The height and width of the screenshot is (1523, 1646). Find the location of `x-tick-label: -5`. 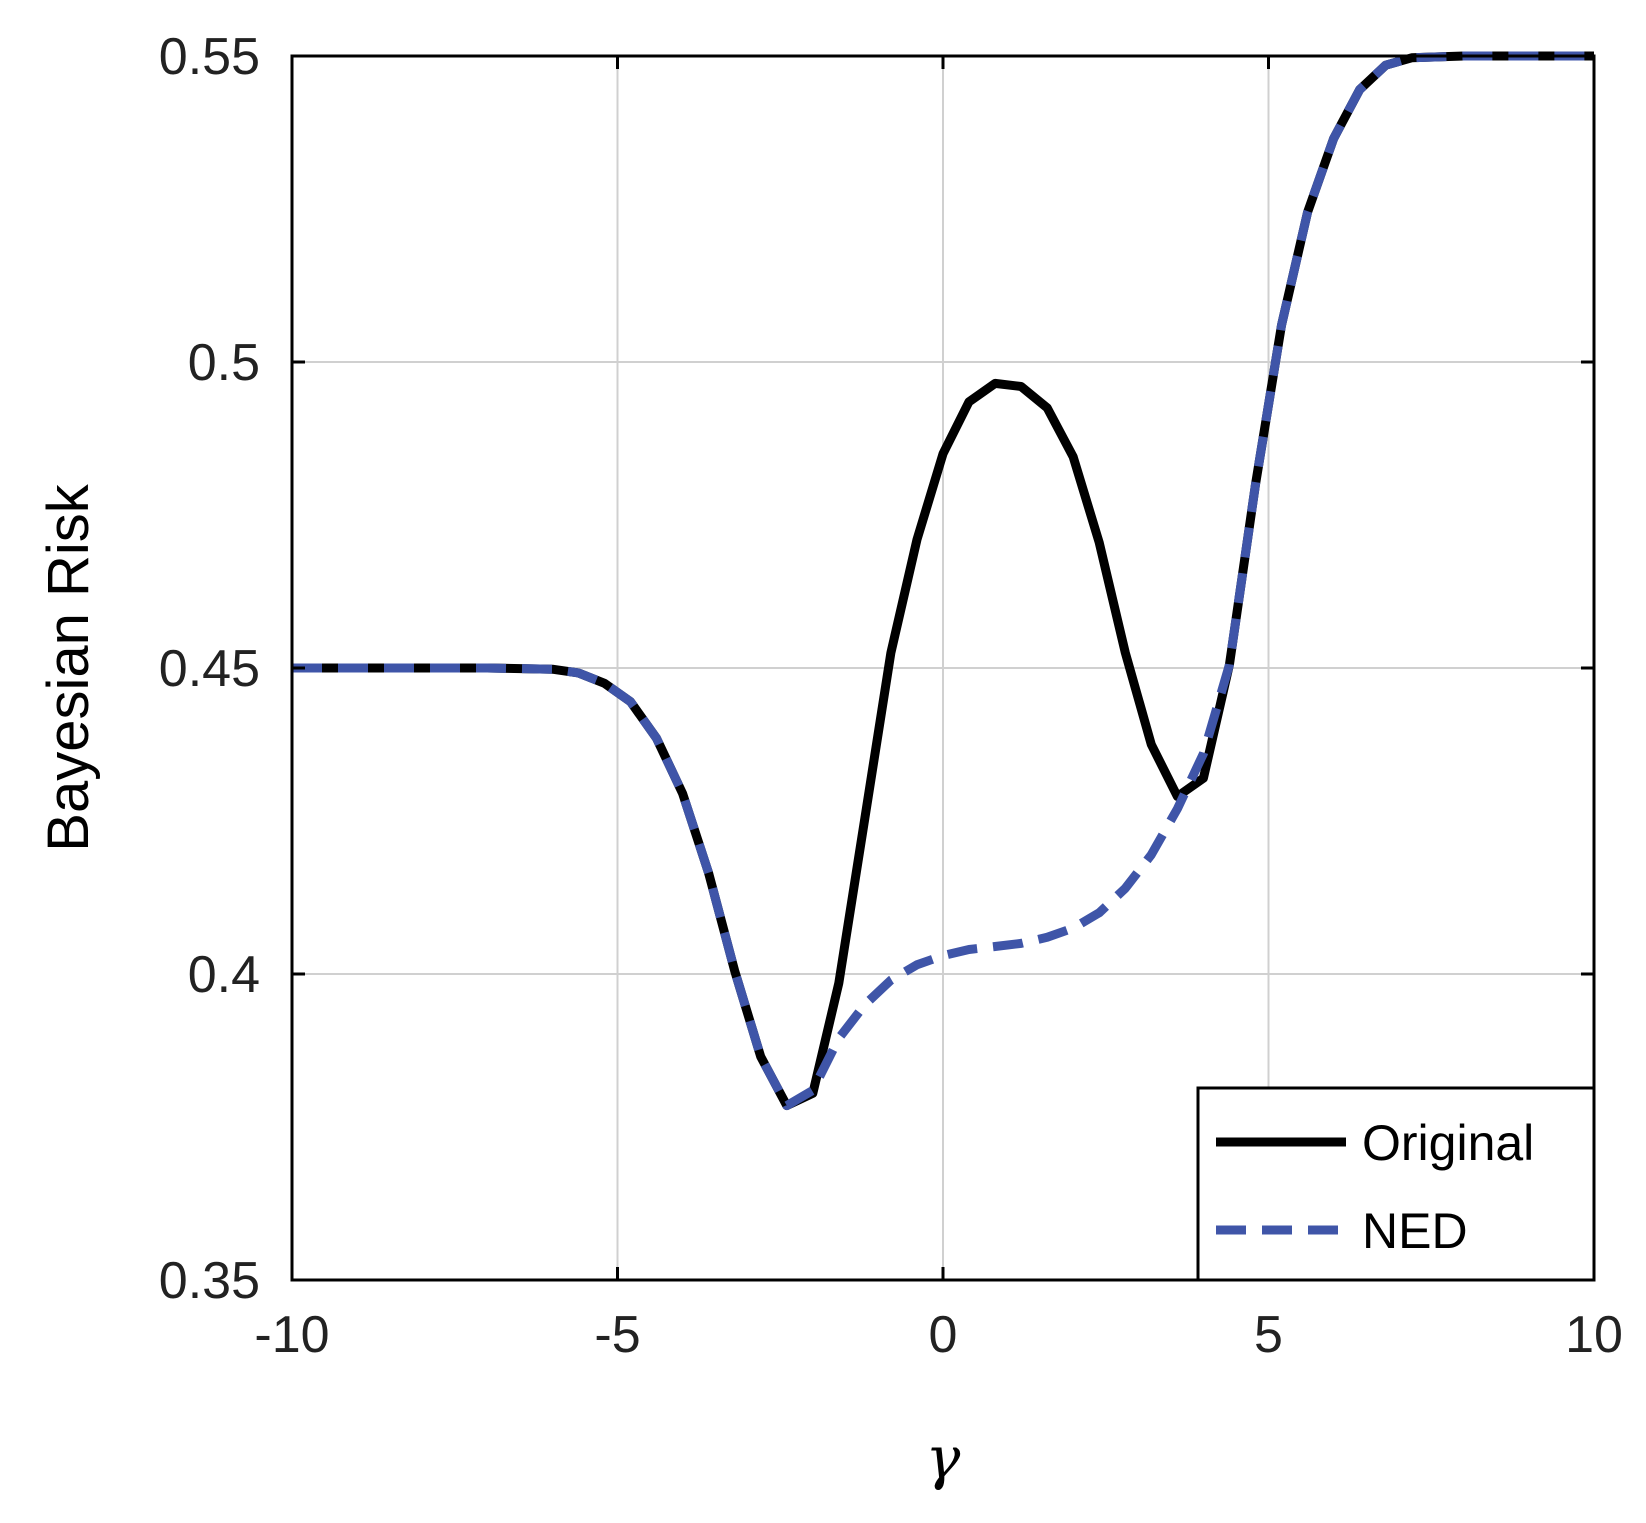

x-tick-label: -5 is located at coordinates (617, 1335).